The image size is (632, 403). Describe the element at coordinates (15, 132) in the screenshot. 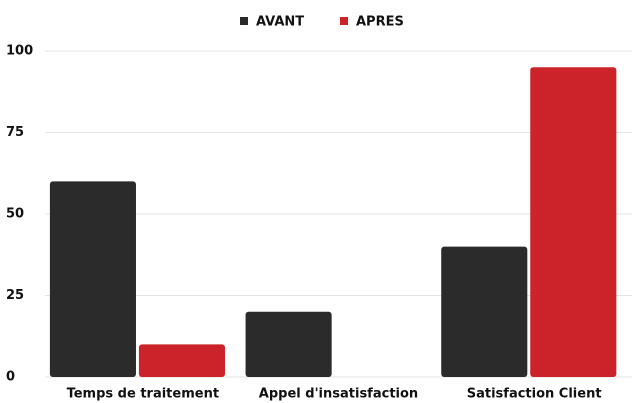

I see `y-tick-label: 75` at that location.